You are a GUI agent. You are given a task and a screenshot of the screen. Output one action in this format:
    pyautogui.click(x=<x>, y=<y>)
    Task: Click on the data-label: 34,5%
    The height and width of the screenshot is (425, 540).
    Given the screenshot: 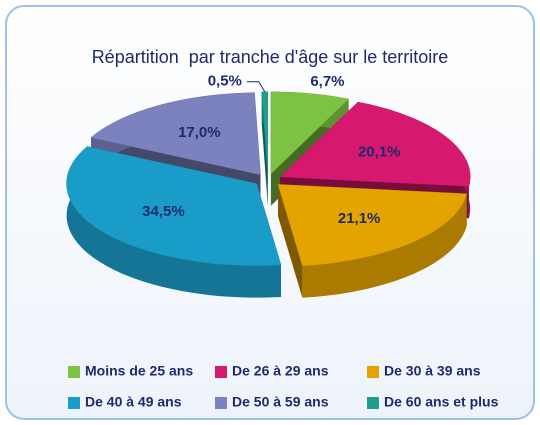 What is the action you would take?
    pyautogui.click(x=163, y=211)
    